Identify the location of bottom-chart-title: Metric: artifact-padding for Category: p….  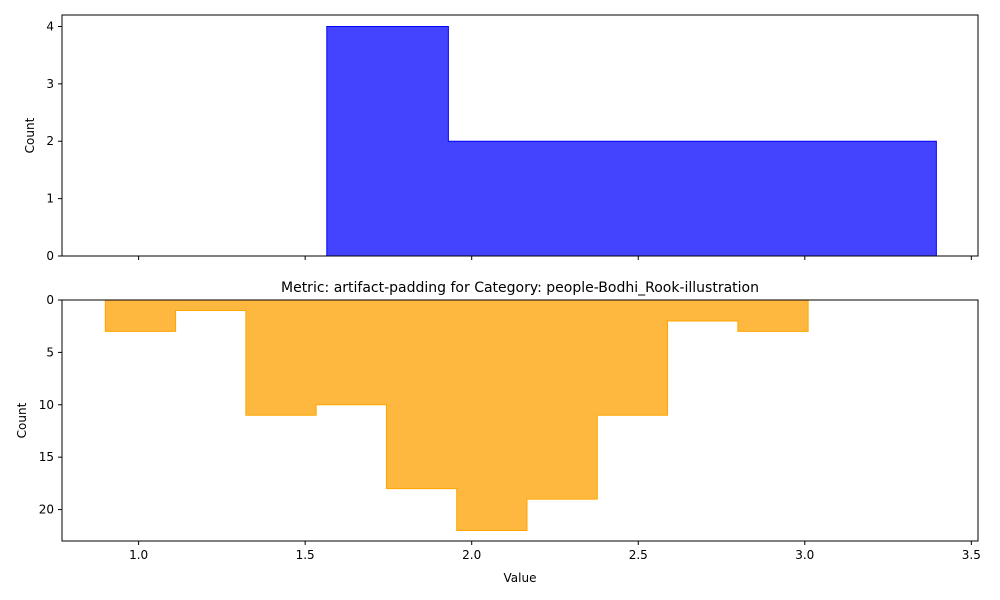
(520, 288).